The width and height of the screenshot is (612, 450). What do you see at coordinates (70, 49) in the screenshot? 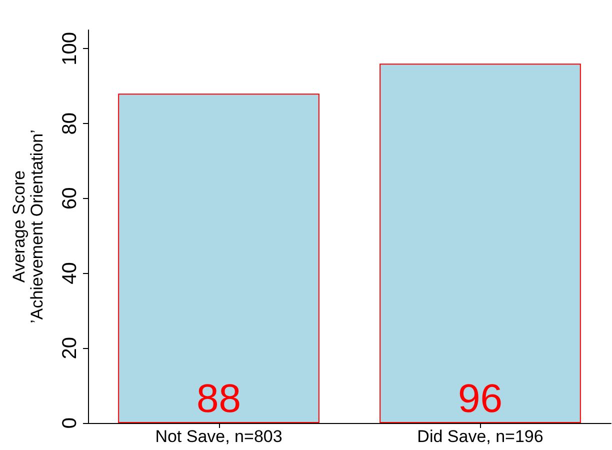
I see `y-tick-label: 100` at bounding box center [70, 49].